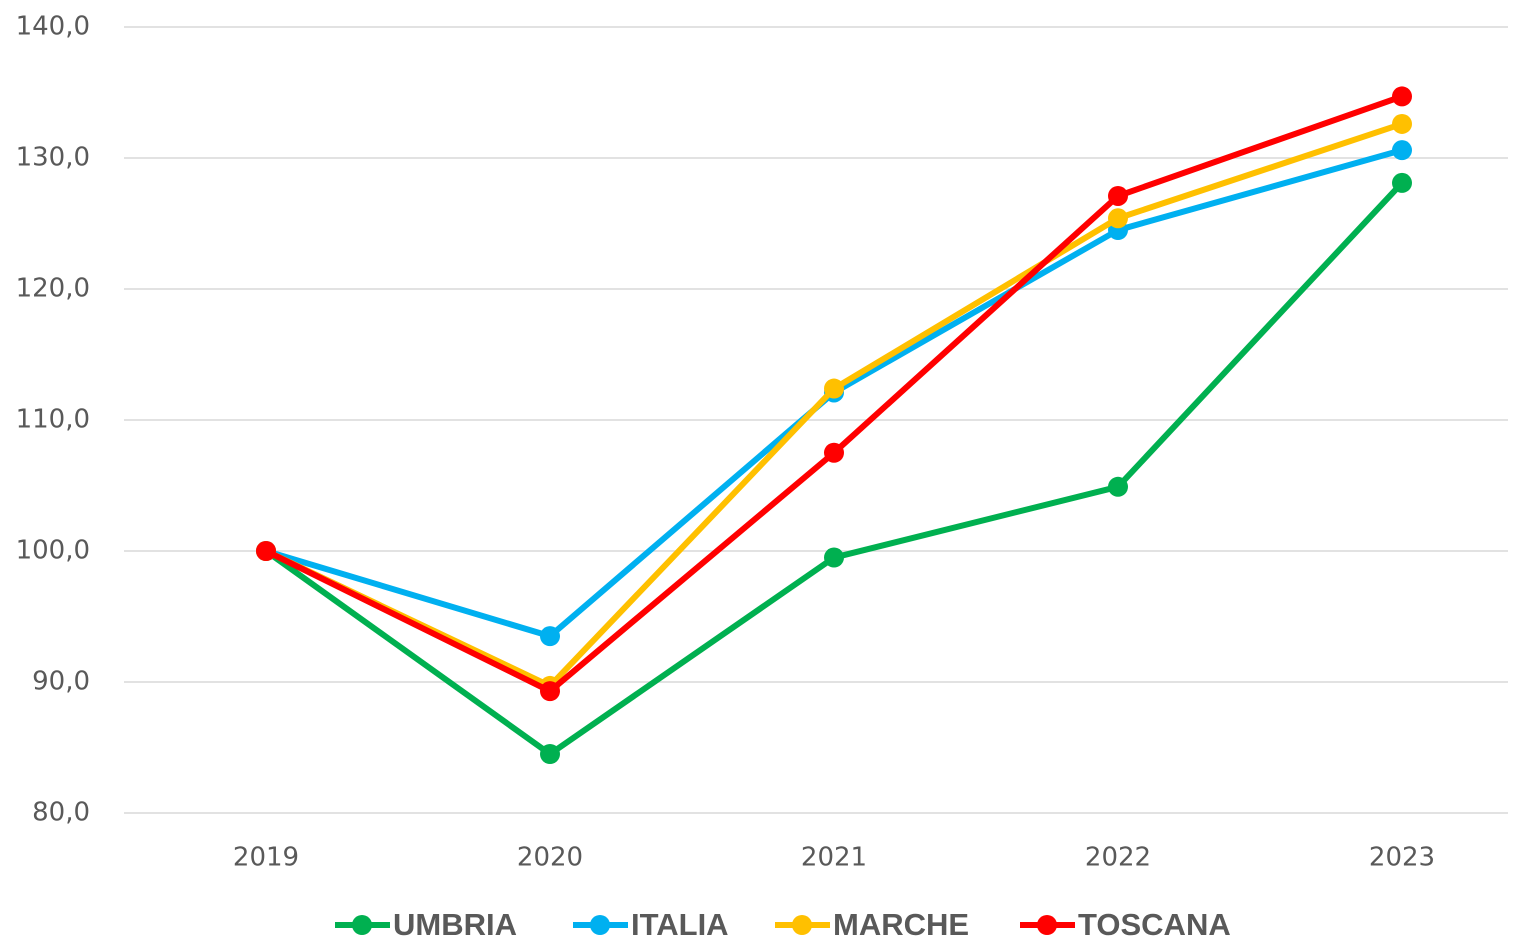 The height and width of the screenshot is (940, 1522). I want to click on legend-label: UMBRIA, so click(455, 923).